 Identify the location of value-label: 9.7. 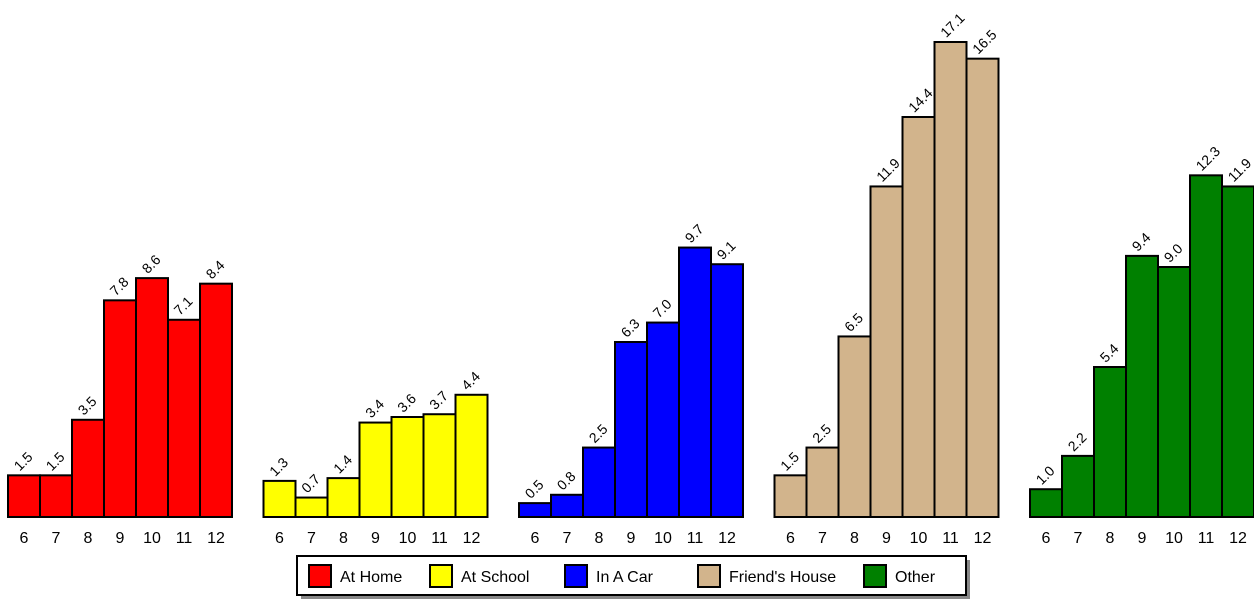
(694, 233).